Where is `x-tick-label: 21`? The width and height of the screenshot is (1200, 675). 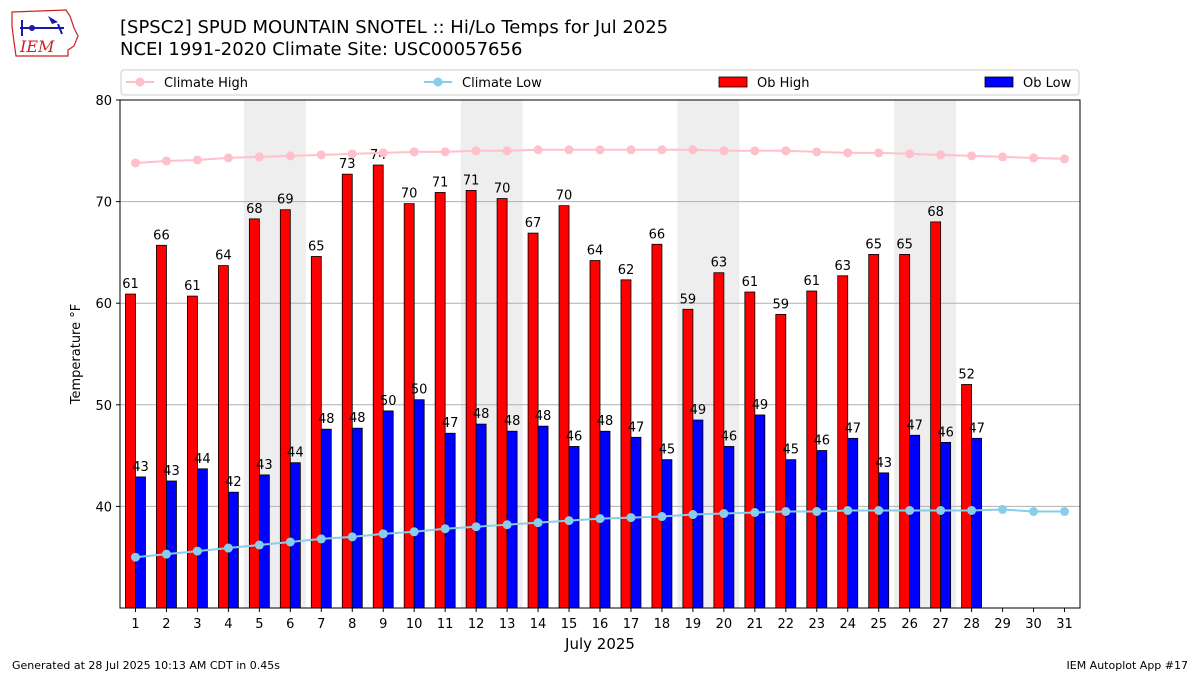
x-tick-label: 21 is located at coordinates (755, 624).